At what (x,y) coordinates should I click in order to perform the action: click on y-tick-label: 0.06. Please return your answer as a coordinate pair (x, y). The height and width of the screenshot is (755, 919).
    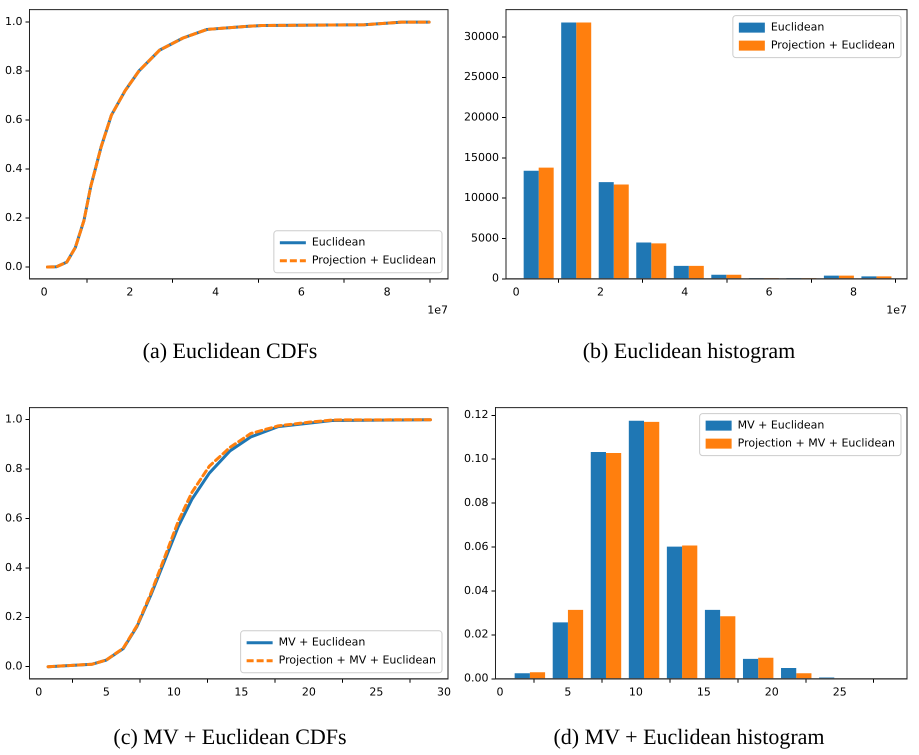
    Looking at the image, I should click on (476, 546).